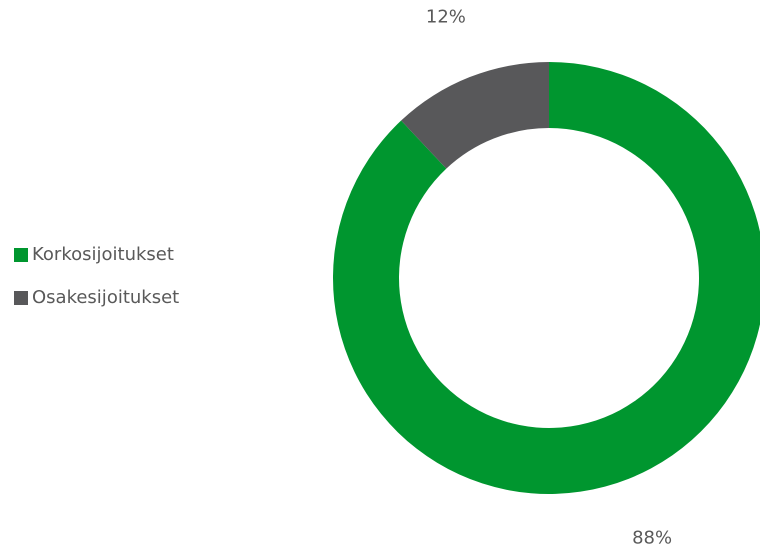 The image size is (760, 553). Describe the element at coordinates (103, 254) in the screenshot. I see `legend-label: Korkosijoitukset` at that location.